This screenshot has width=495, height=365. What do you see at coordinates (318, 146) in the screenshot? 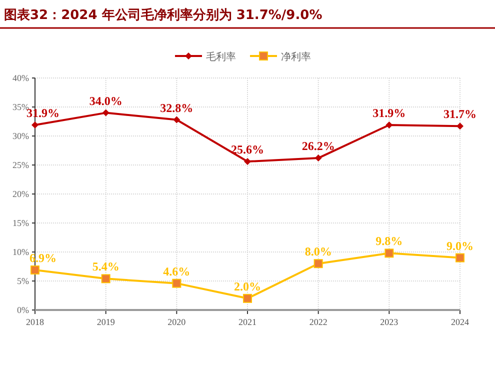
I see `data-label: 26.2%` at bounding box center [318, 146].